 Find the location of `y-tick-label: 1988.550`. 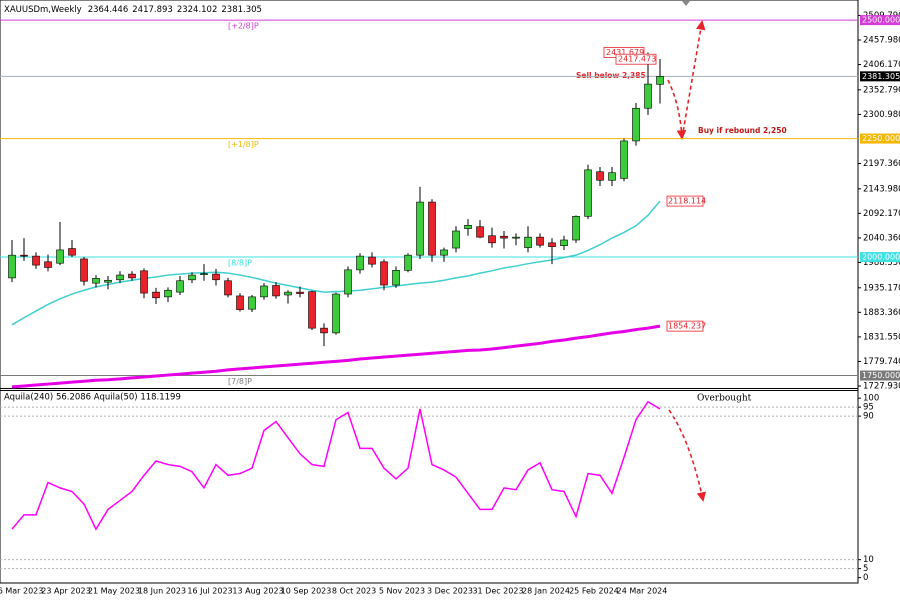

y-tick-label: 1988.550 is located at coordinates (881, 263).